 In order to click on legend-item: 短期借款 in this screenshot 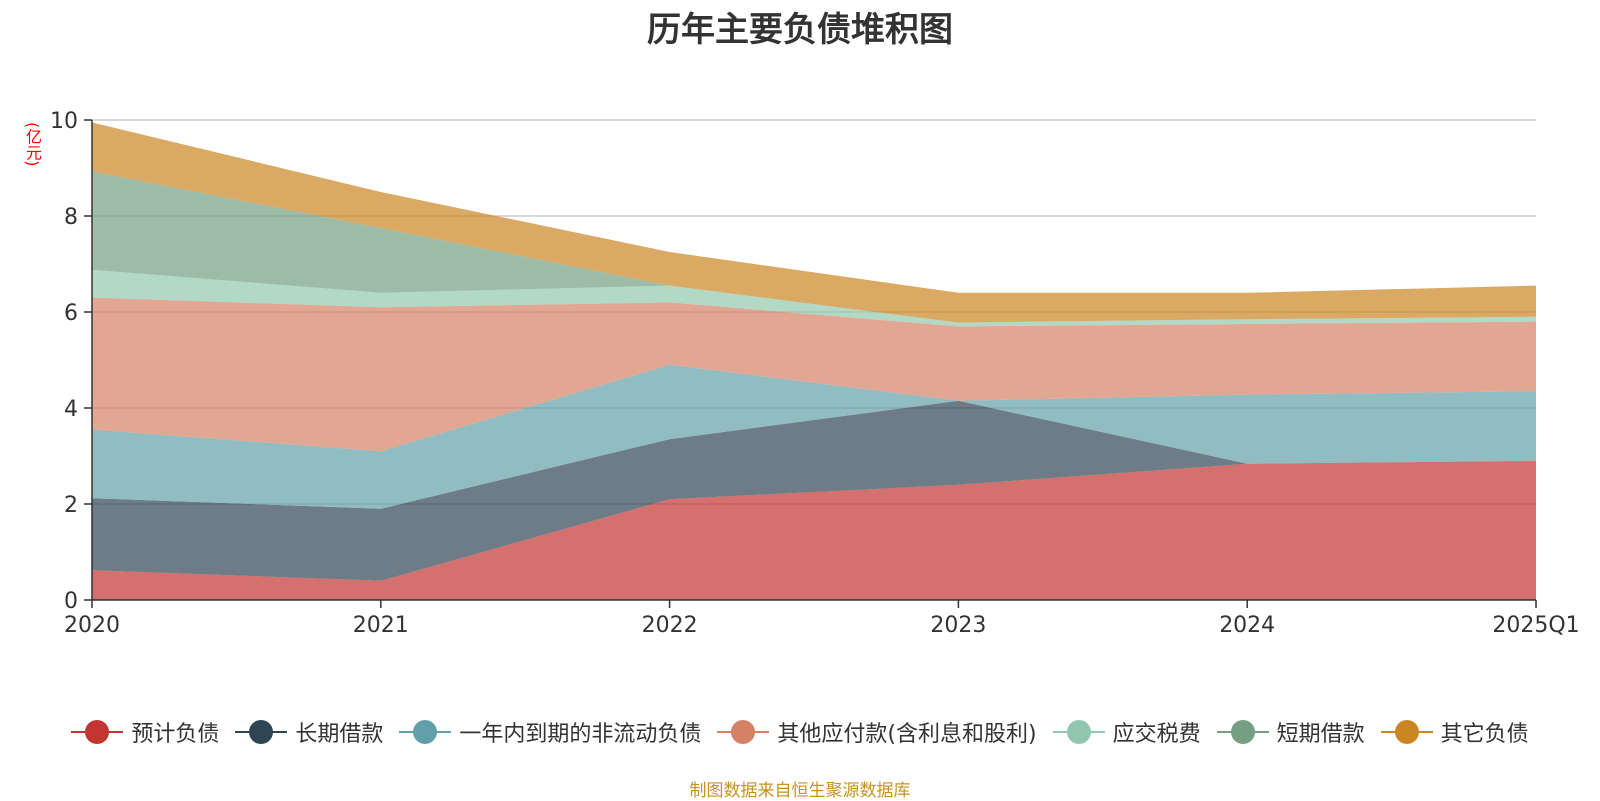, I will do `click(1290, 732)`.